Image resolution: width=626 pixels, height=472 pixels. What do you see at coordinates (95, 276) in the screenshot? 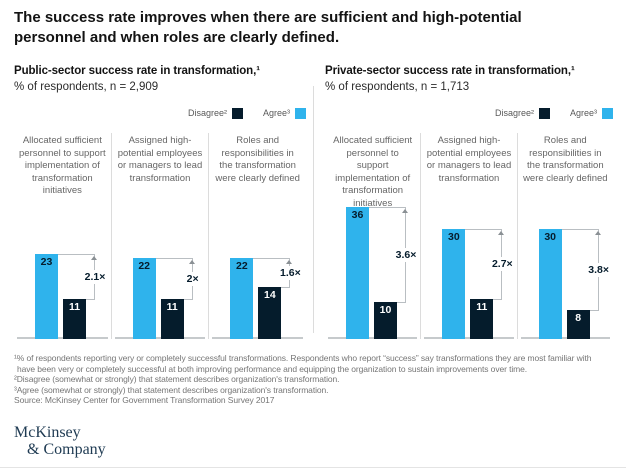
I see `ratio-label: 2.1×` at bounding box center [95, 276].